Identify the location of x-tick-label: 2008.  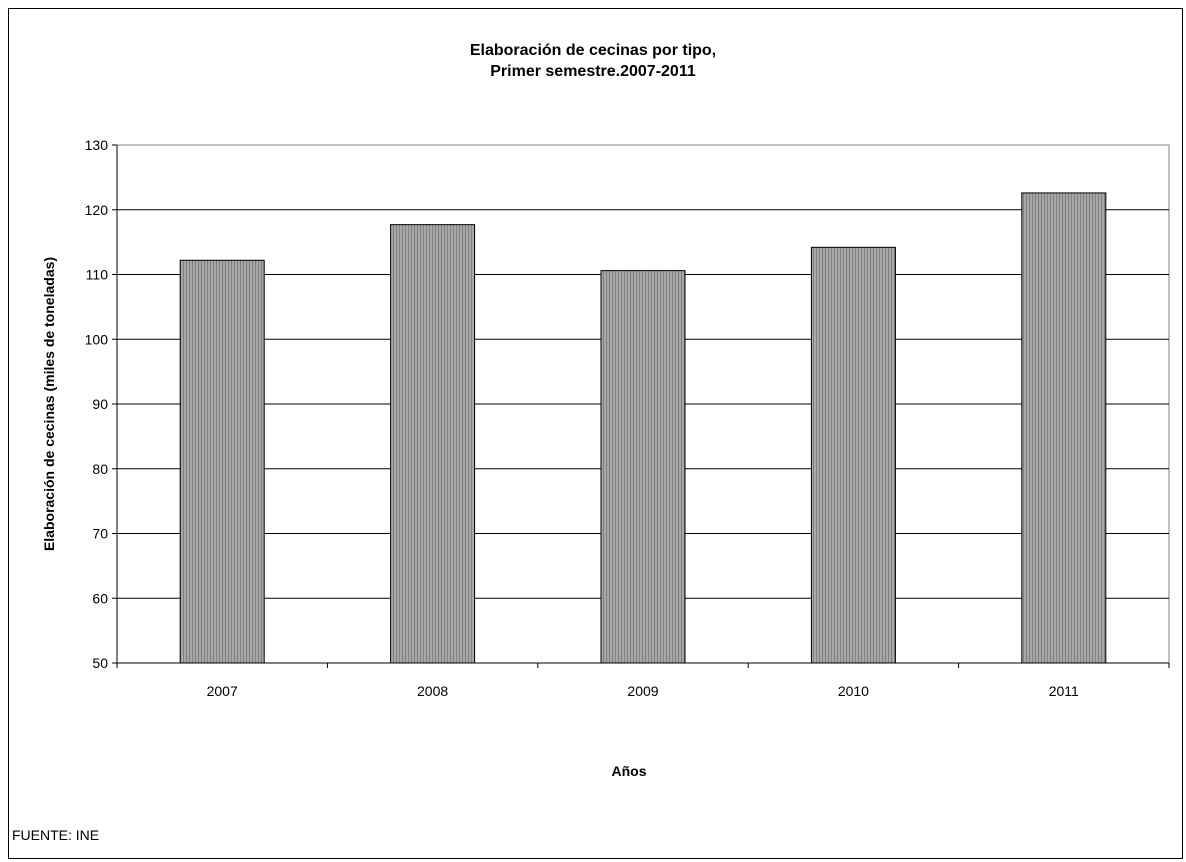
(432, 691).